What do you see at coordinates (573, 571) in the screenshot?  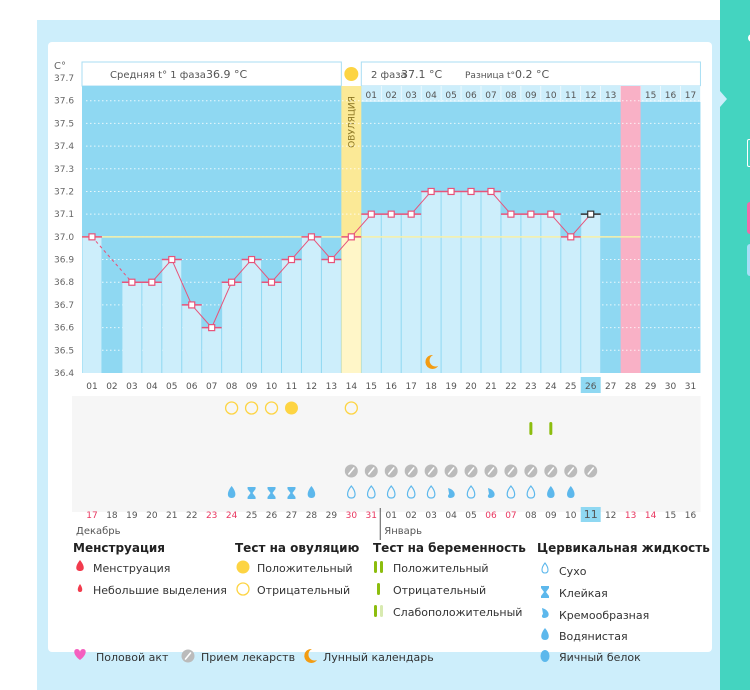 I see `legend-fluid-dry: Сухо` at bounding box center [573, 571].